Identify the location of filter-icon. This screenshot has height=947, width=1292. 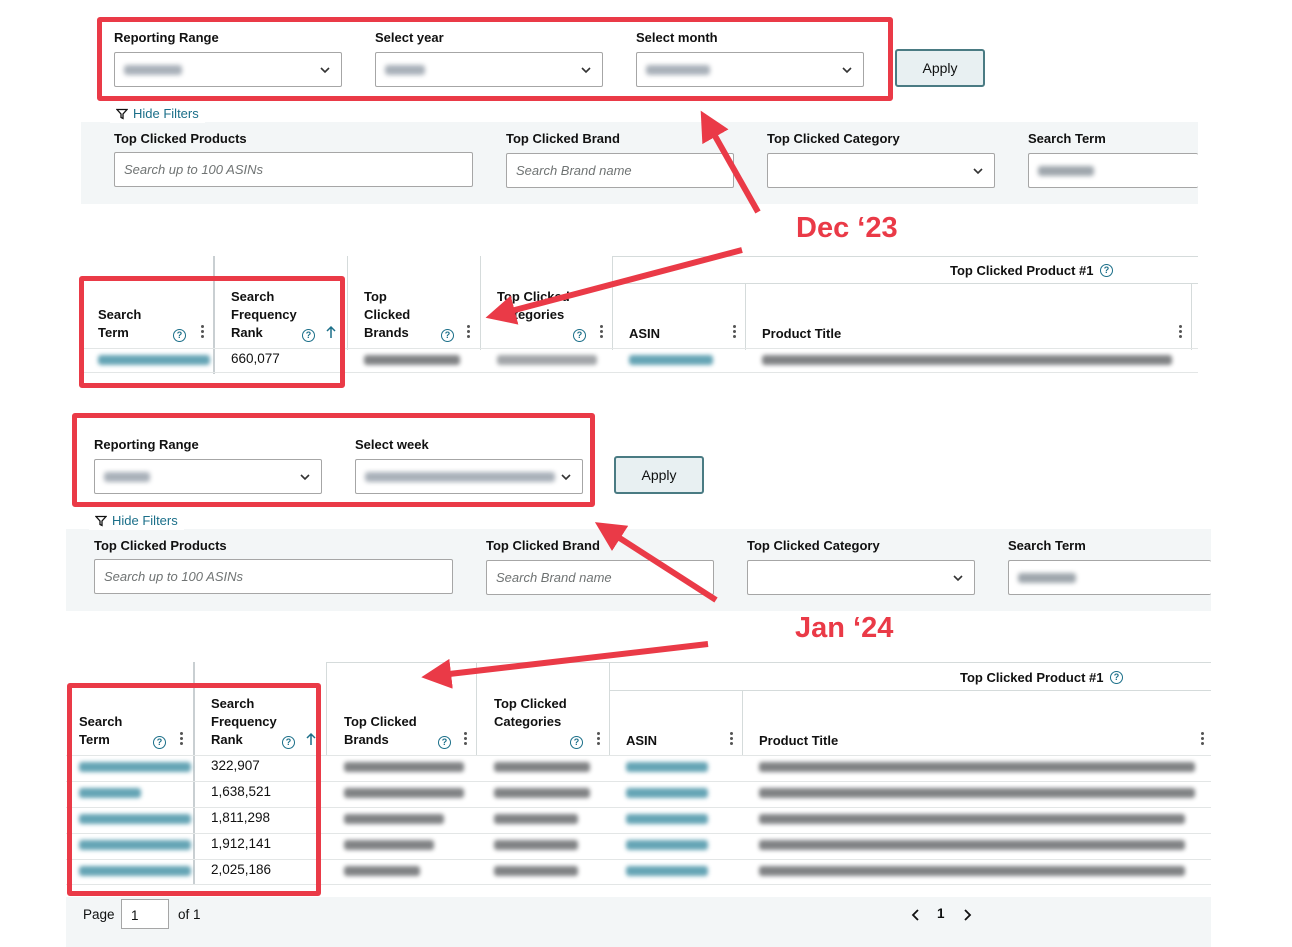
(101, 521).